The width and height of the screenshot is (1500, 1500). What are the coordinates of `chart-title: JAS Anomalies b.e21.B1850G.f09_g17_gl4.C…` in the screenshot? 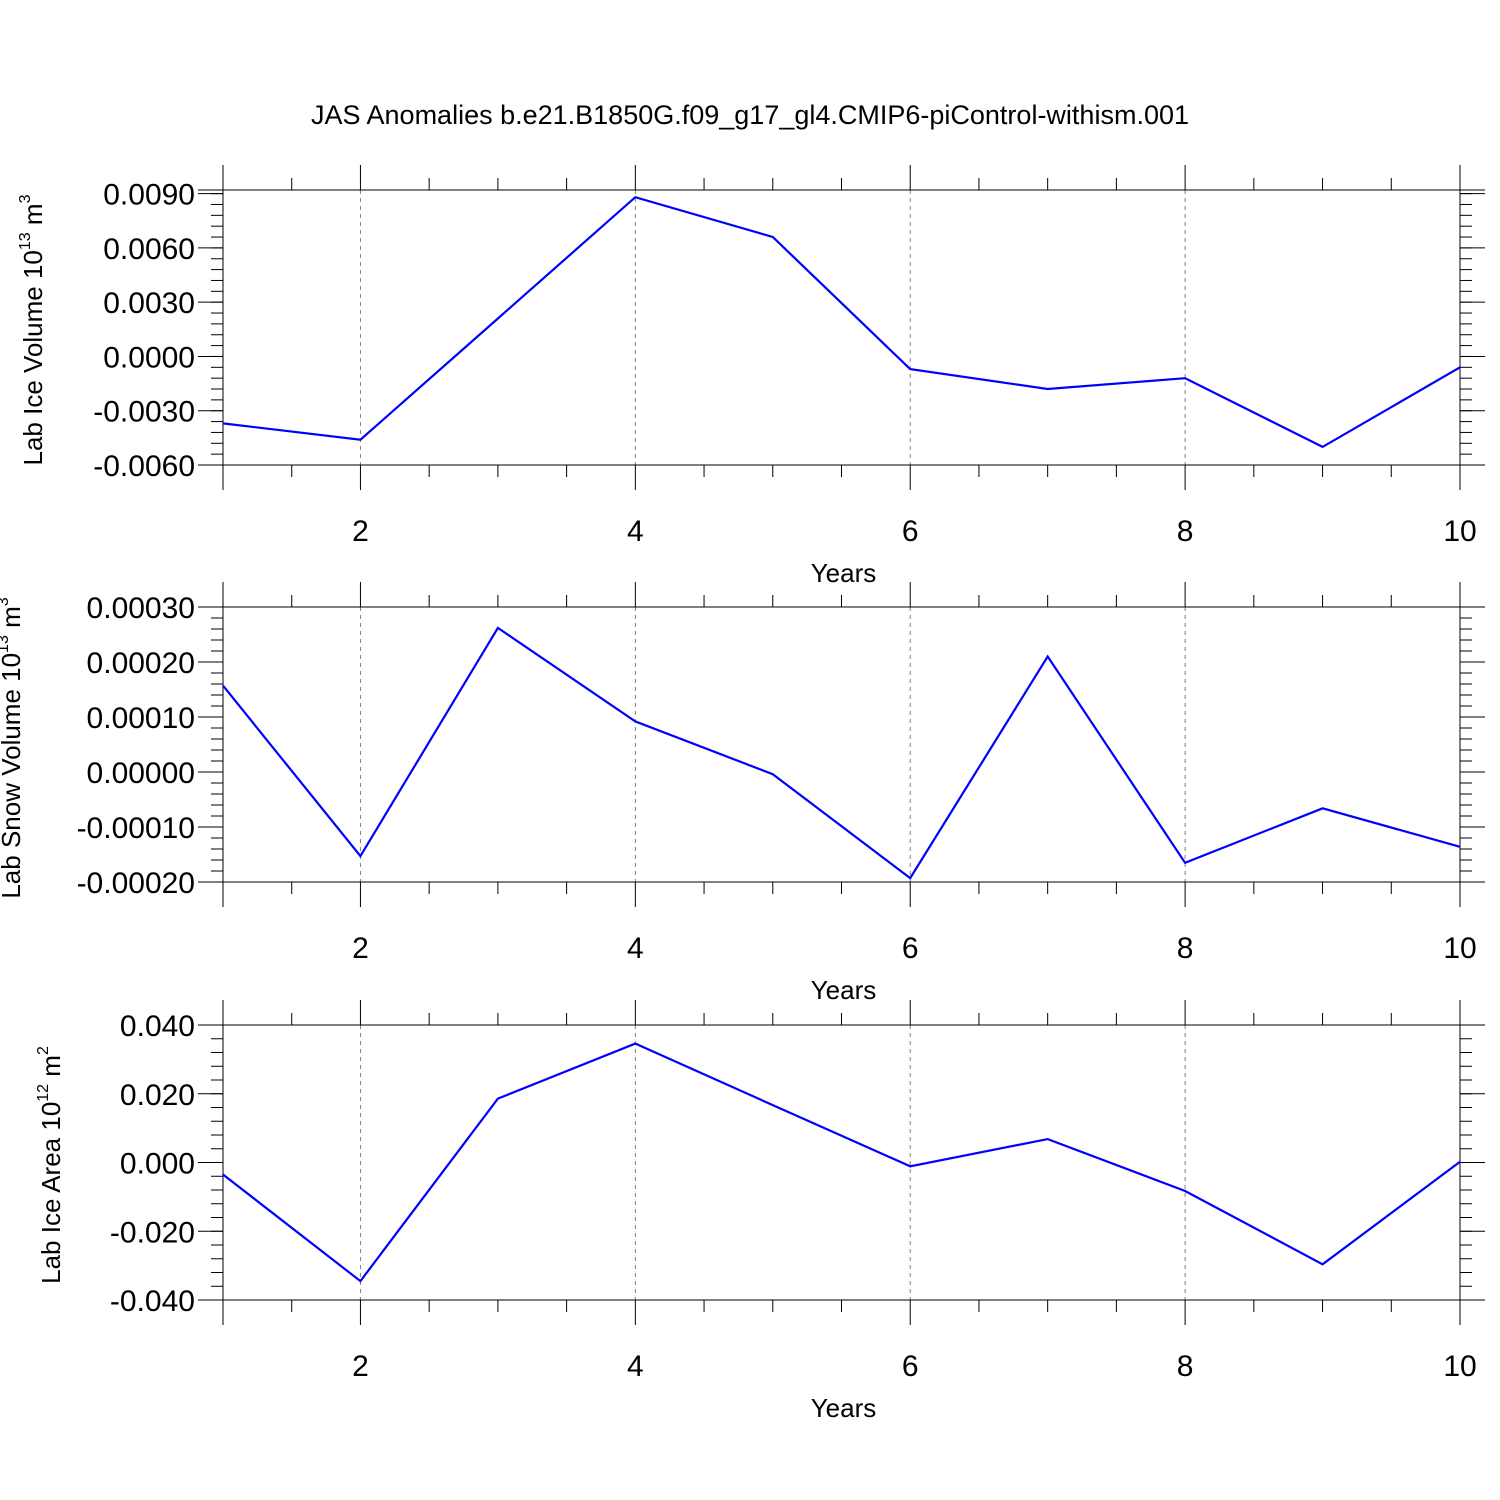 It's located at (750, 115).